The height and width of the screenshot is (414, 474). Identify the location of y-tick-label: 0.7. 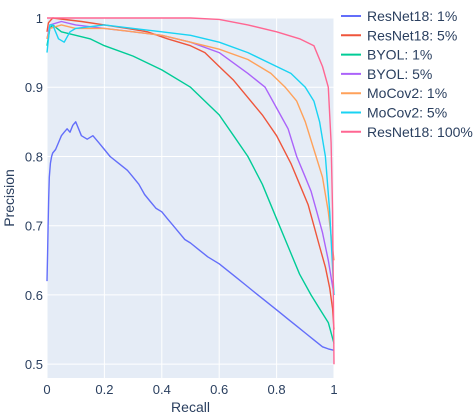
(34, 226).